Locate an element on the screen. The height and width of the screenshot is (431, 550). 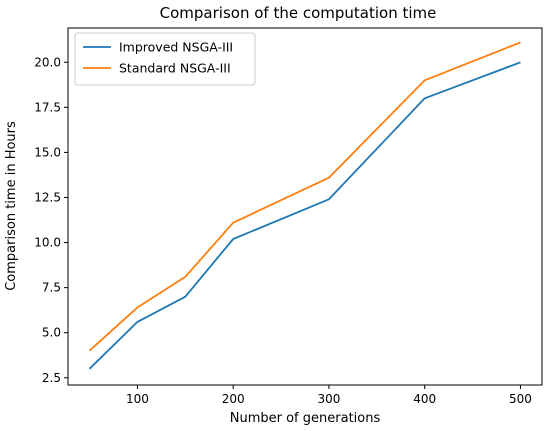
y-tick-label: 7.5 is located at coordinates (51, 288).